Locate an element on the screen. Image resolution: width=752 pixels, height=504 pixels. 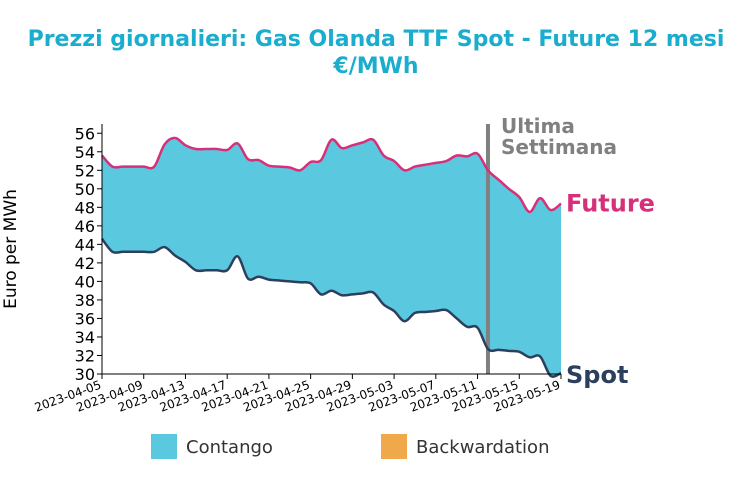
y-tick-label: 36 is located at coordinates (85, 318).